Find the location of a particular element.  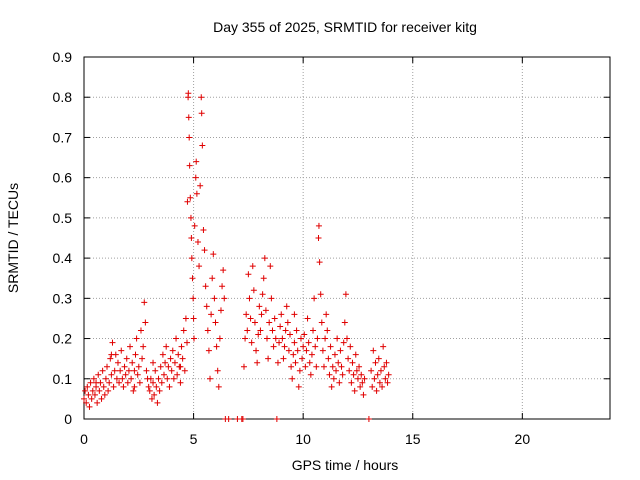

x-tick-label: 15 is located at coordinates (413, 439).